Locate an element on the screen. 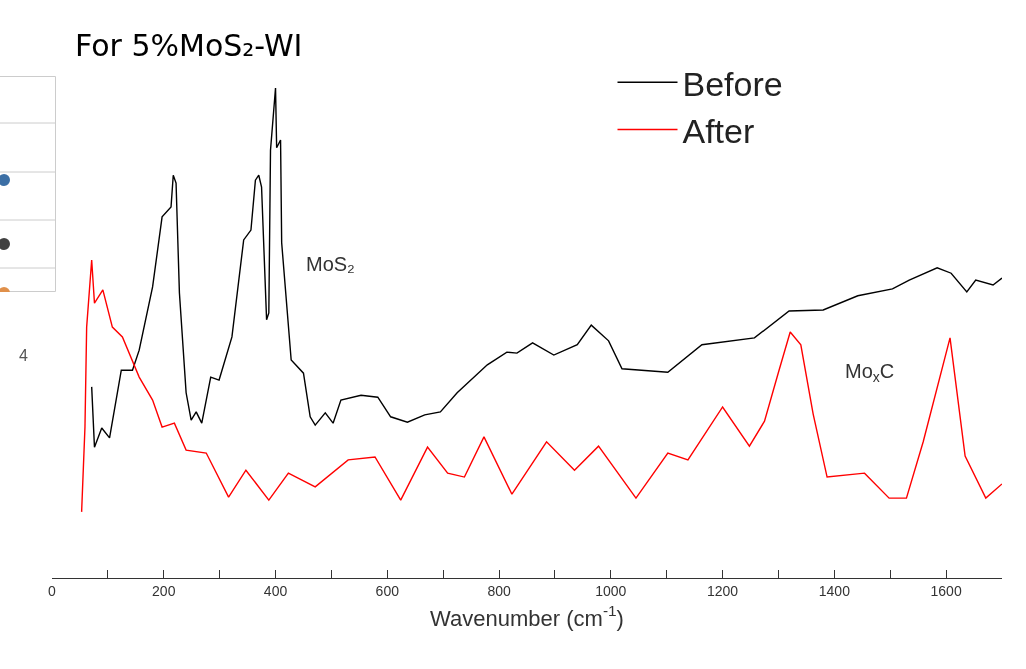  chart-title: For 5%MoS₂-WI is located at coordinates (189, 45).